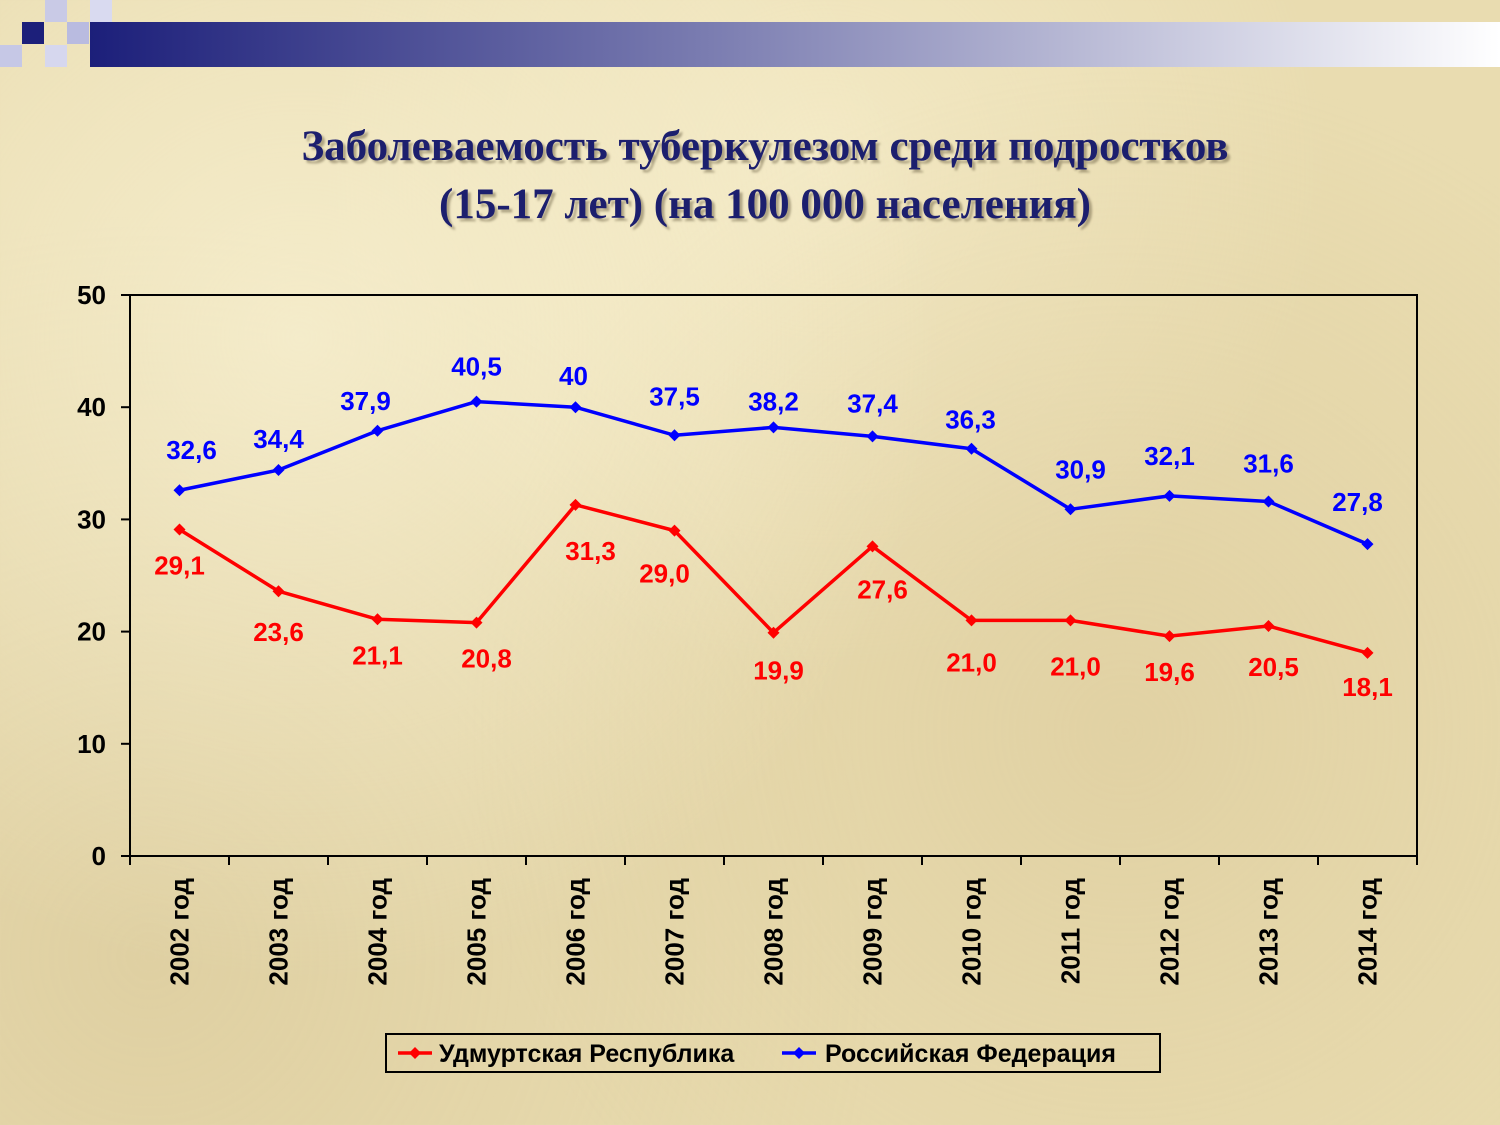 This screenshot has width=1500, height=1125. What do you see at coordinates (573, 376) in the screenshot?
I see `data-label-russia: 40` at bounding box center [573, 376].